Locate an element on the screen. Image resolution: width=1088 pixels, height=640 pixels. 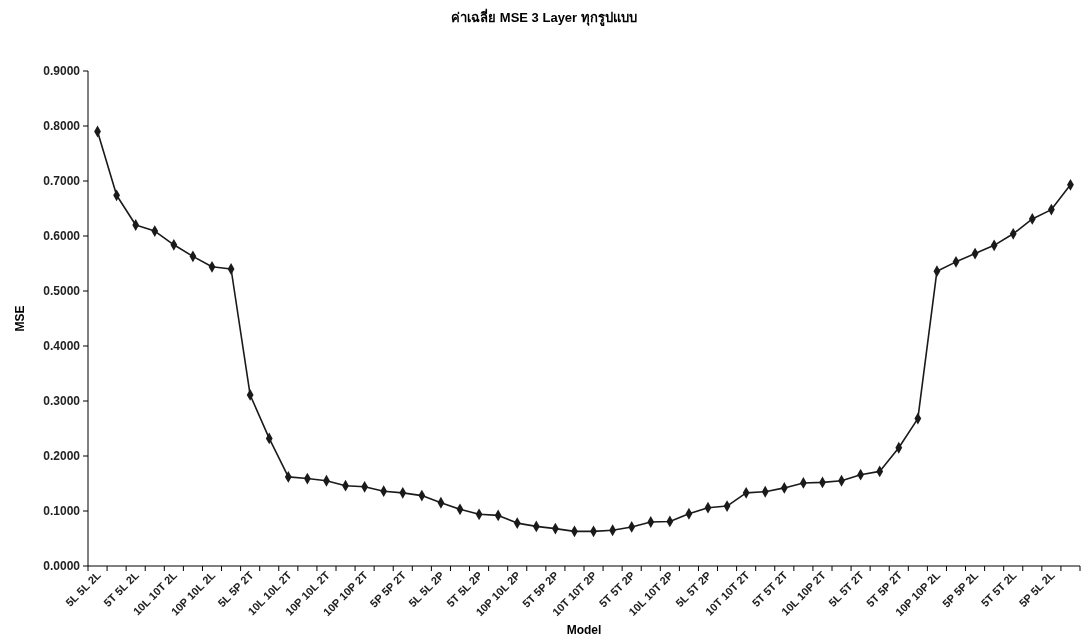
y-tick-label: 0.0000 is located at coordinates (62, 566).